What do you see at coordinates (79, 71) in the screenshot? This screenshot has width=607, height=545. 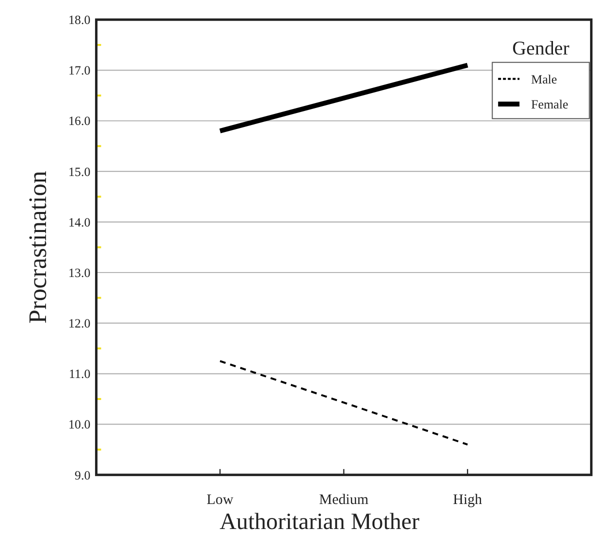 I see `y-tick-label: 17.0` at bounding box center [79, 71].